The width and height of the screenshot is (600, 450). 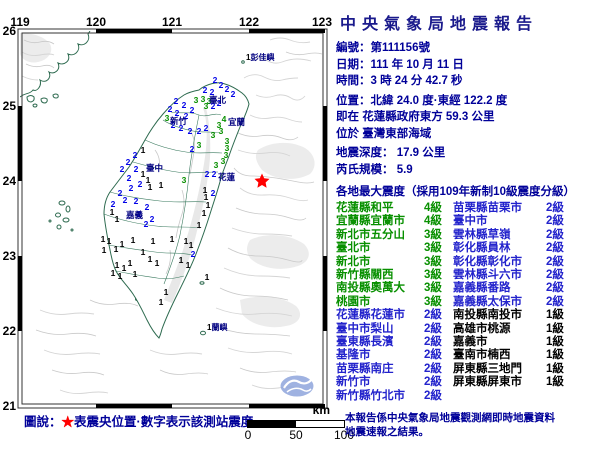 What do you see at coordinates (272, 424) in the screenshot?
I see `scale-bar-filled-half` at bounding box center [272, 424].